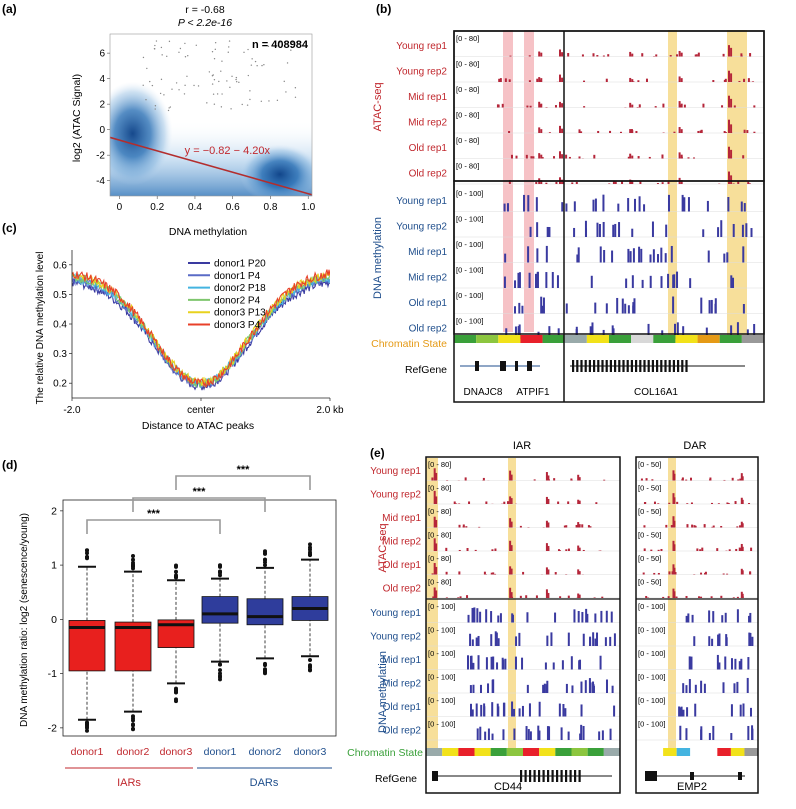 The image size is (796, 809). Describe the element at coordinates (52, 728) in the screenshot. I see `y-tick-label: -2` at that location.